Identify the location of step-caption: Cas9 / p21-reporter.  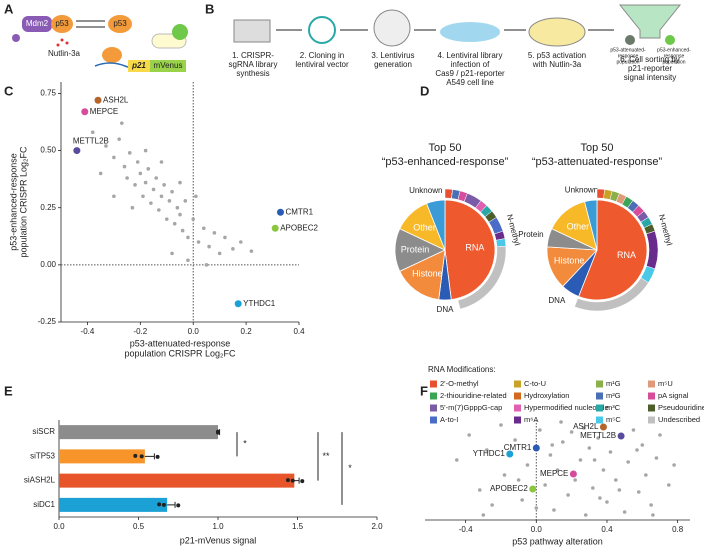
(470, 73).